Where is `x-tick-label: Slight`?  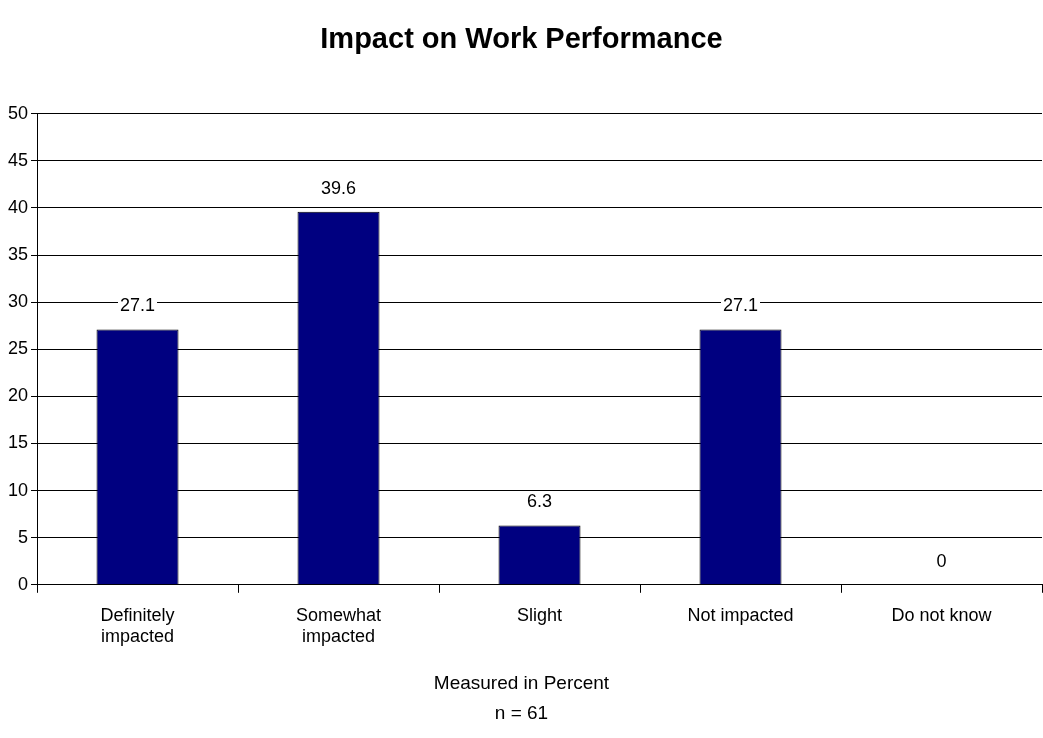 x-tick-label: Slight is located at coordinates (540, 614).